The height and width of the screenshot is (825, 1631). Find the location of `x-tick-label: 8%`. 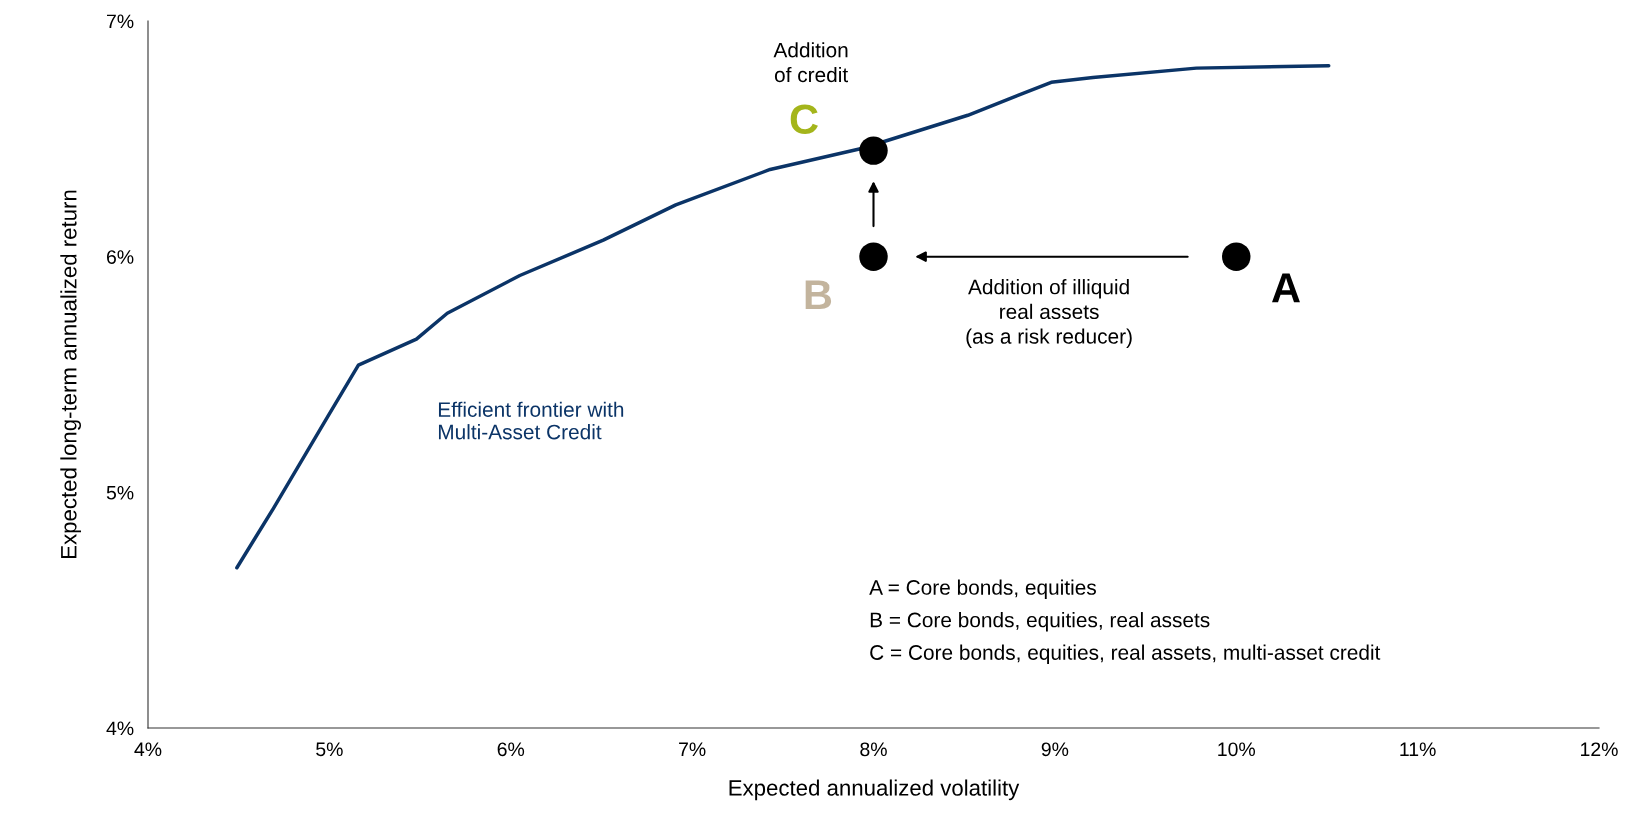

x-tick-label: 8% is located at coordinates (873, 749).